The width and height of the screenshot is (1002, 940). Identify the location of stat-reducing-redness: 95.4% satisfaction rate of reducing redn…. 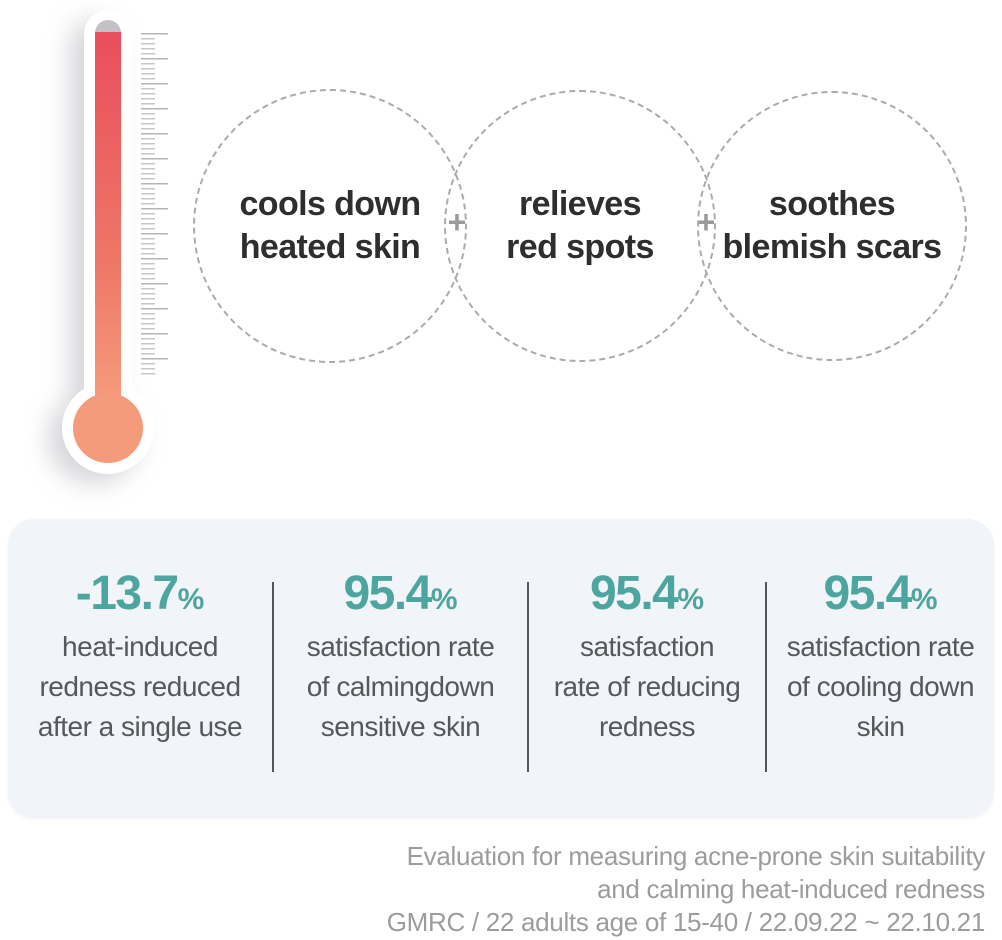
(647, 657).